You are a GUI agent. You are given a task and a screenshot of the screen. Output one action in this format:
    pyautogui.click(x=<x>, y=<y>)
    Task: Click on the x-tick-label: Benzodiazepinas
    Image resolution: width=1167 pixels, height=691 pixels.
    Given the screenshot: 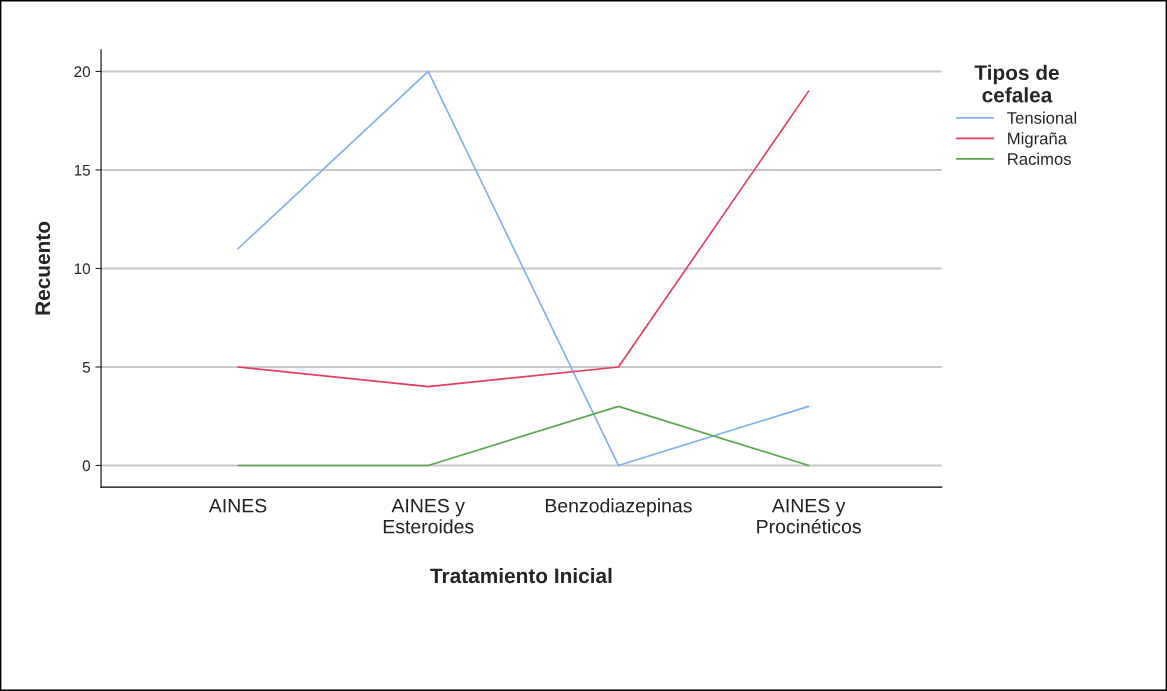 What is the action you would take?
    pyautogui.click(x=618, y=507)
    